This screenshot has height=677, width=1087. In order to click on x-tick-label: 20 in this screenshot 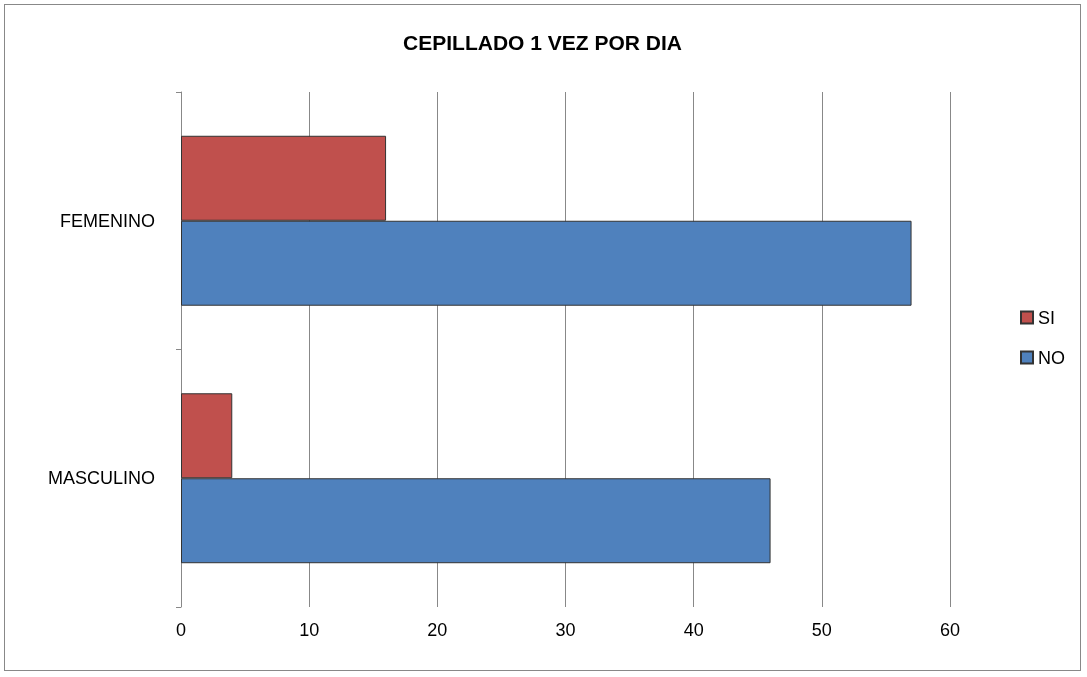, I will do `click(437, 630)`.